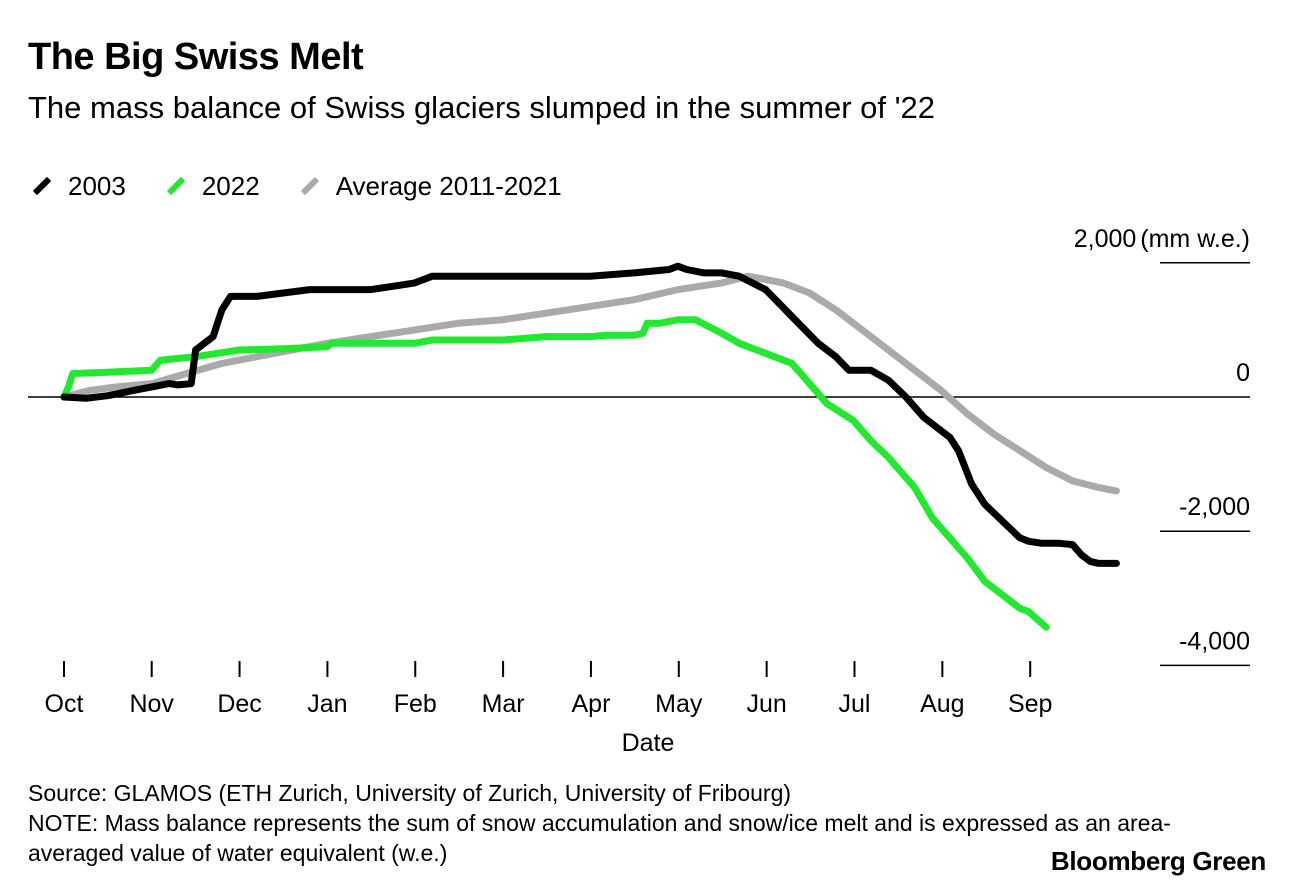  What do you see at coordinates (1243, 373) in the screenshot?
I see `y-tick-label-1: 0` at bounding box center [1243, 373].